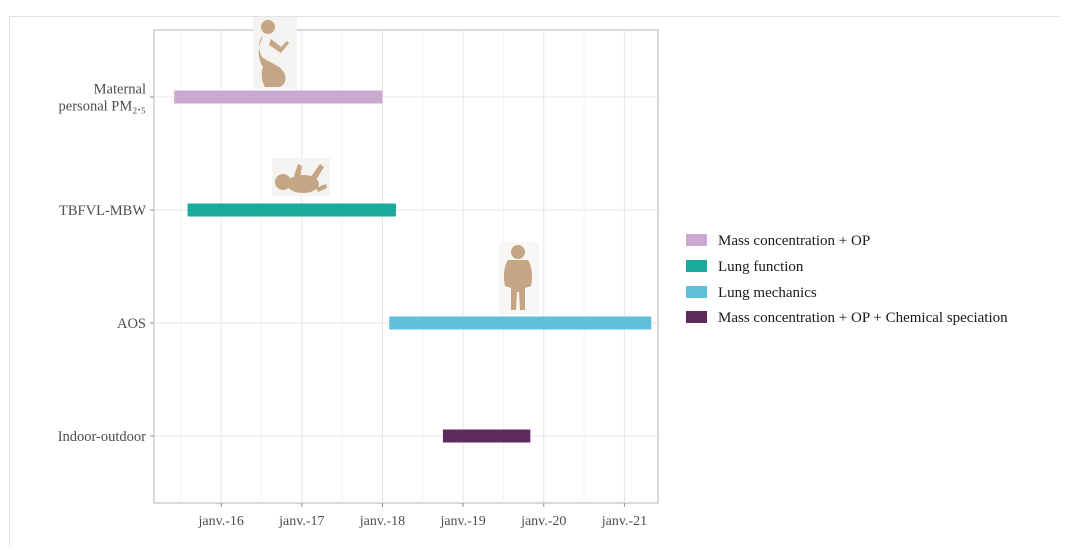 The width and height of the screenshot is (1066, 550). What do you see at coordinates (767, 293) in the screenshot?
I see `legend-label-3: Lung mechanics` at bounding box center [767, 293].